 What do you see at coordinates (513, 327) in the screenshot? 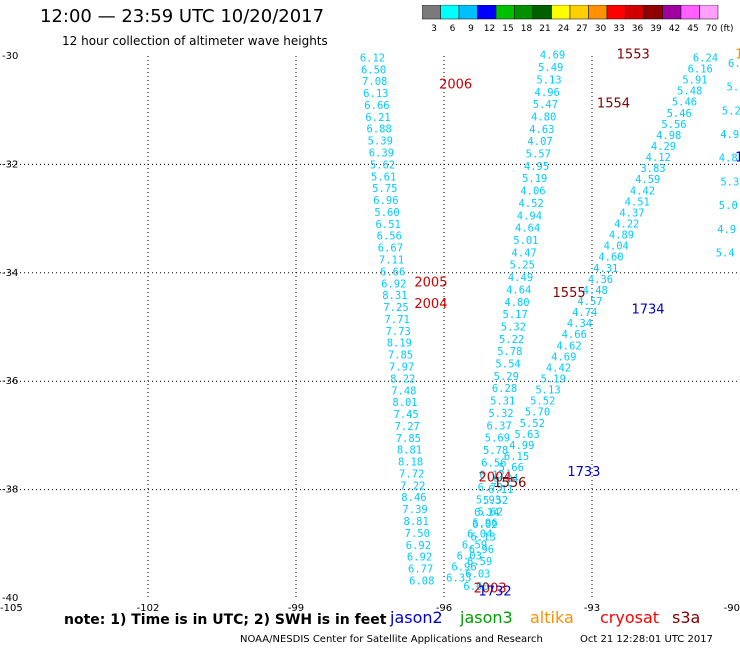
I see `wave-height-value: 5.32` at bounding box center [513, 327].